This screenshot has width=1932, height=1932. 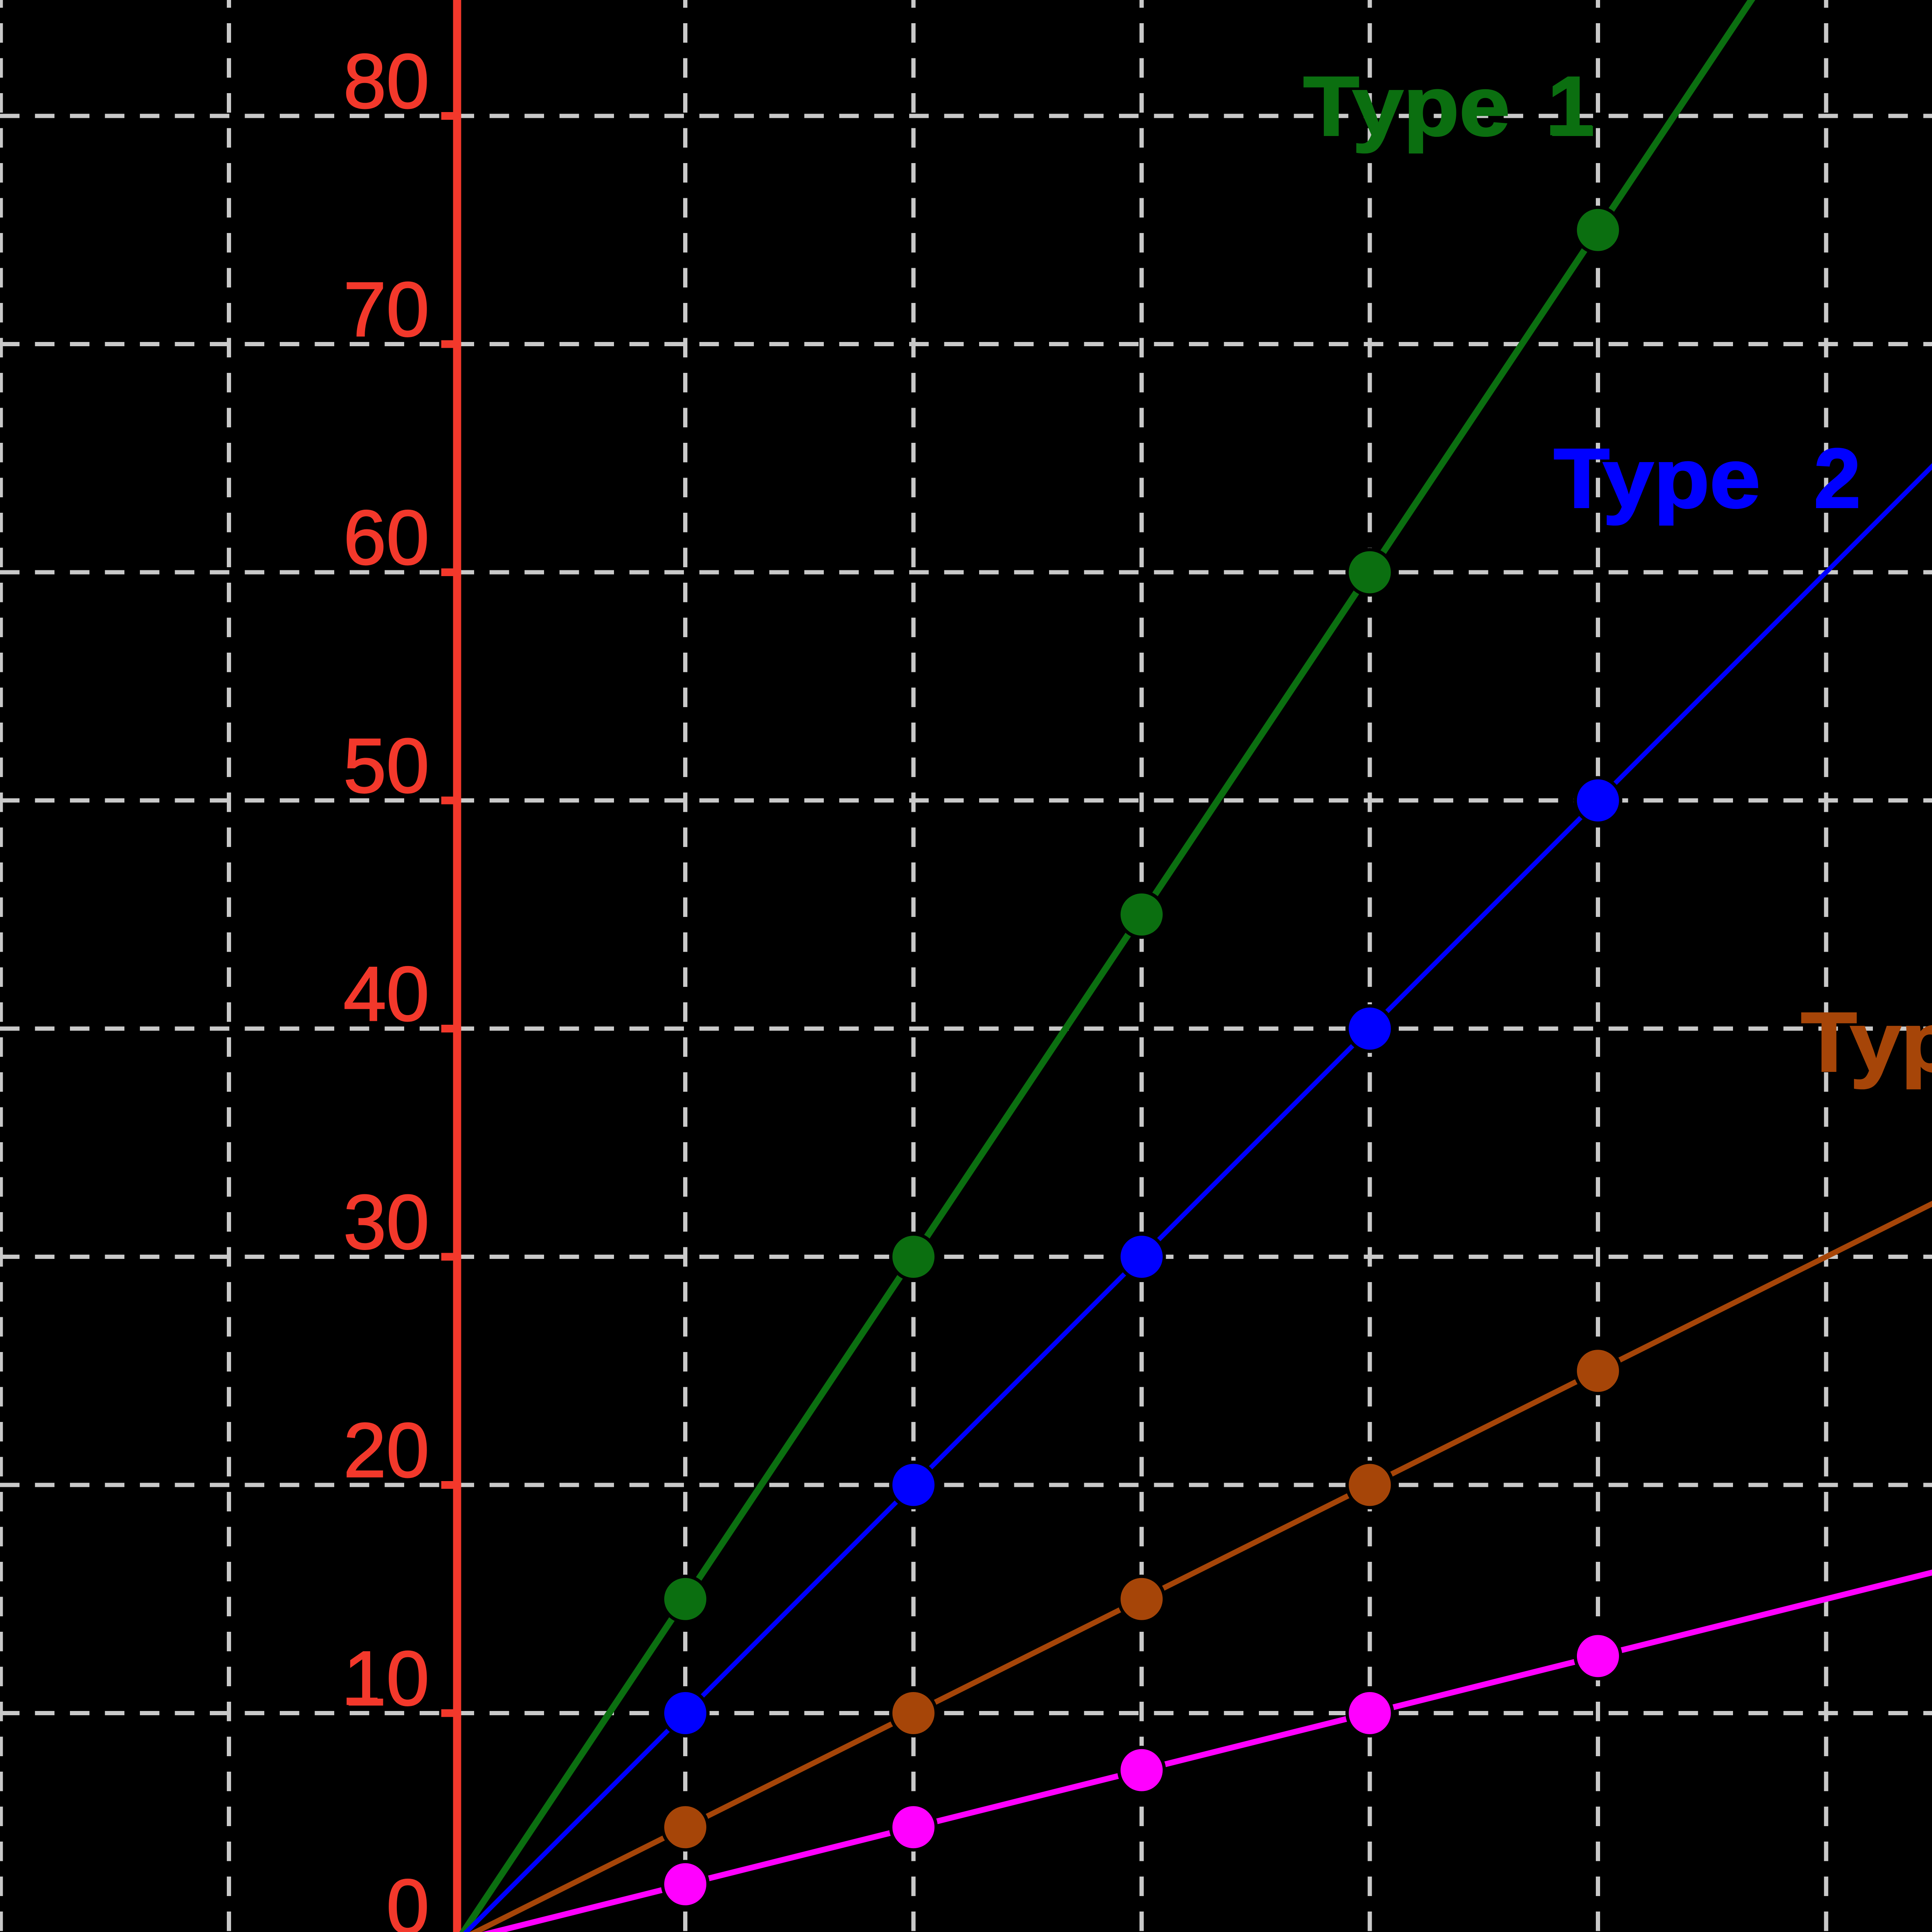 I want to click on svg-text: 2, so click(x=1838, y=479).